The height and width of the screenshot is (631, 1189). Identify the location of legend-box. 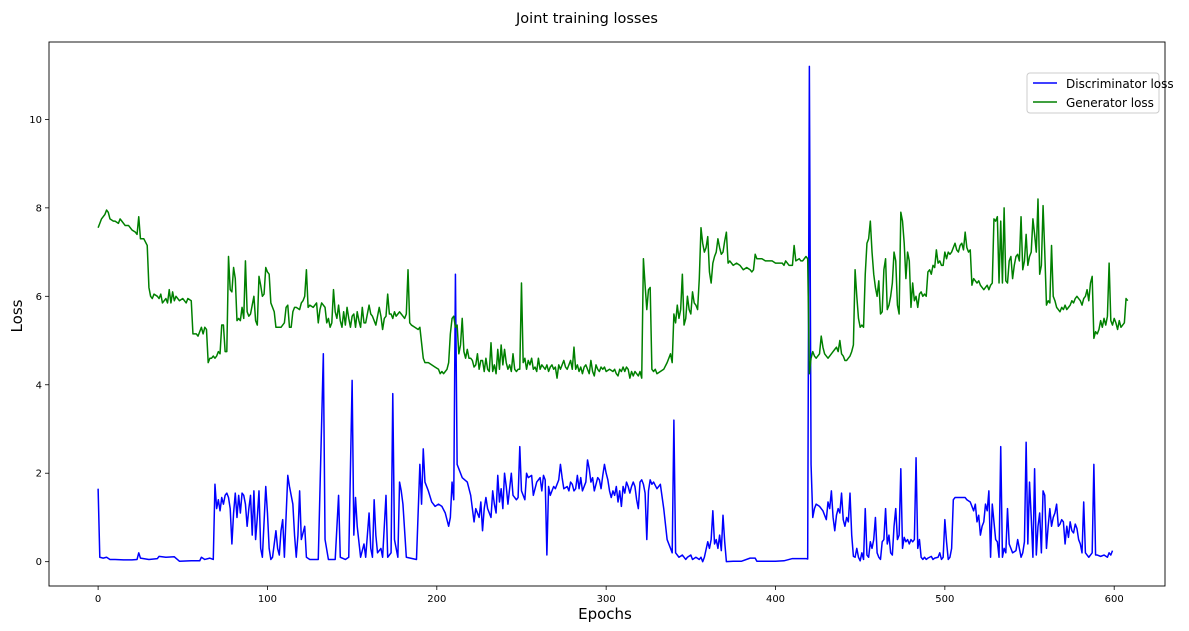
(1093, 93).